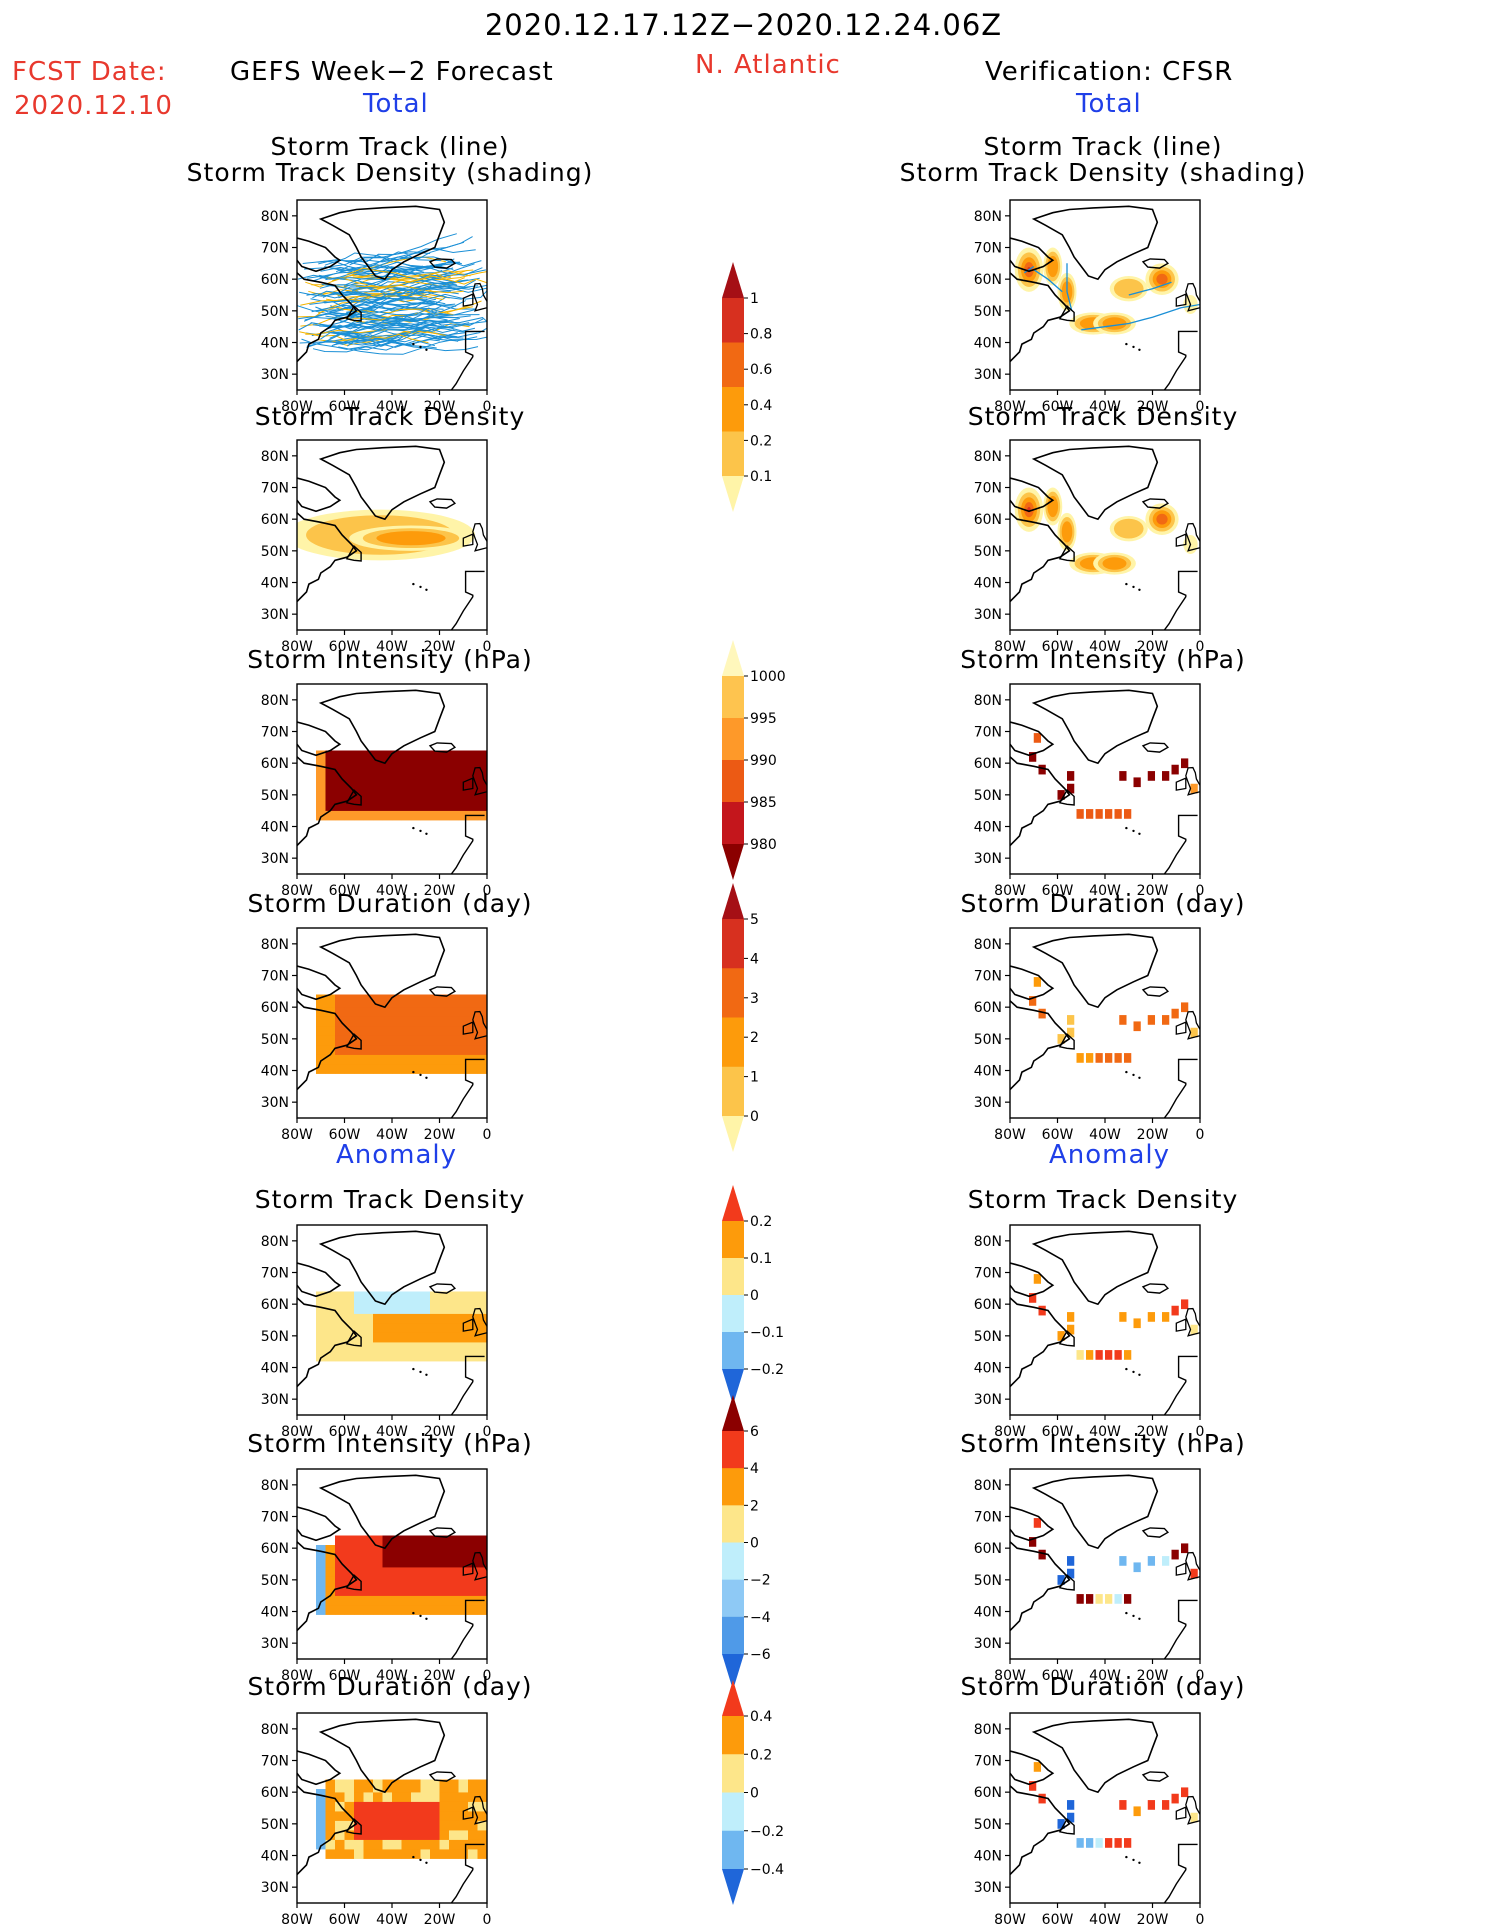 The height and width of the screenshot is (1925, 1487). What do you see at coordinates (487, 1432) in the screenshot?
I see `lon-tick-label: 0` at bounding box center [487, 1432].